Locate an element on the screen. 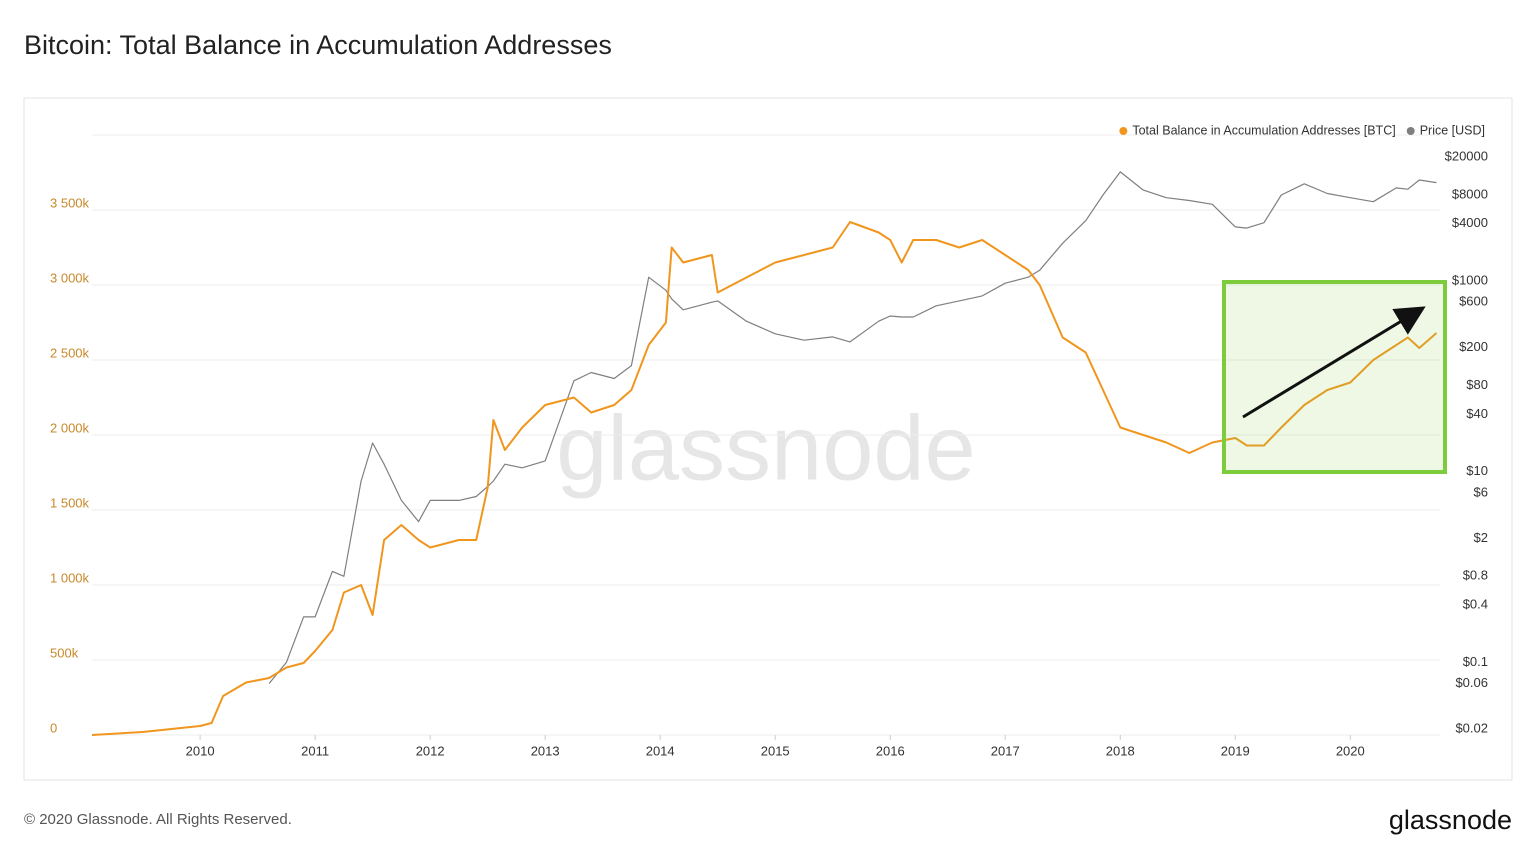 Image resolution: width=1536 pixels, height=866 pixels. y-tick-label: 2 500k is located at coordinates (70, 352).